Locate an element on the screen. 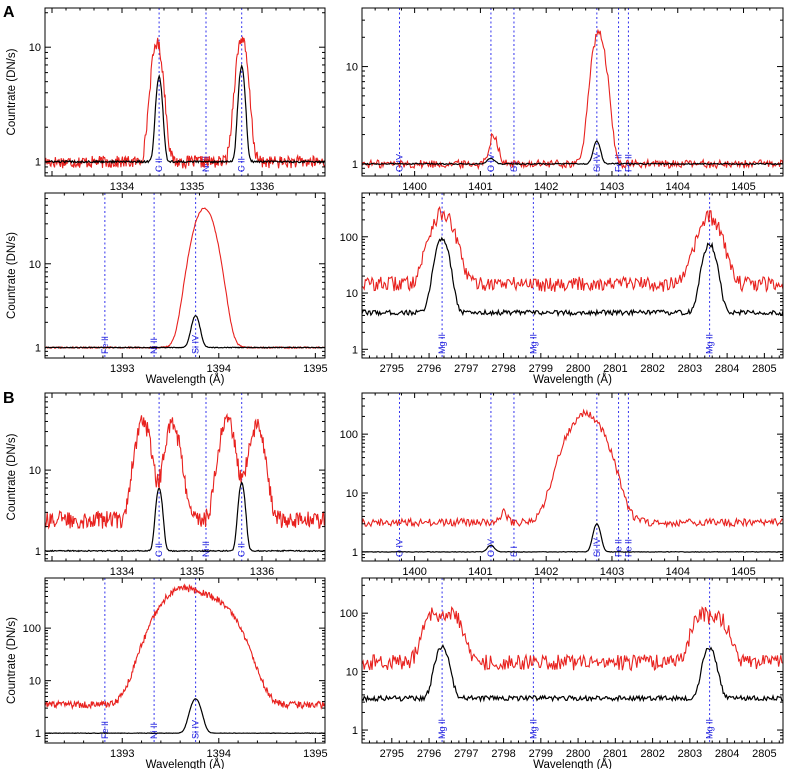  x-tick-label: 1401 is located at coordinates (480, 572).